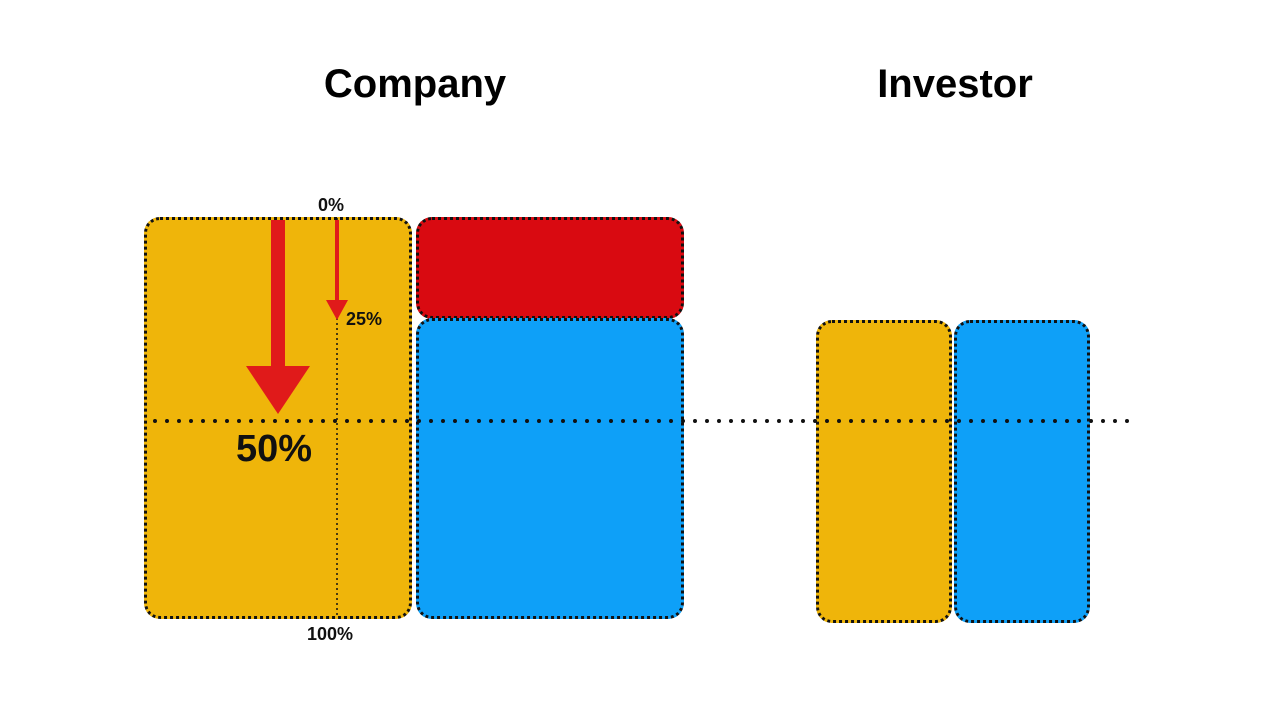 The image size is (1280, 720). What do you see at coordinates (330, 634) in the screenshot?
I see `label-100-percent: 100%` at bounding box center [330, 634].